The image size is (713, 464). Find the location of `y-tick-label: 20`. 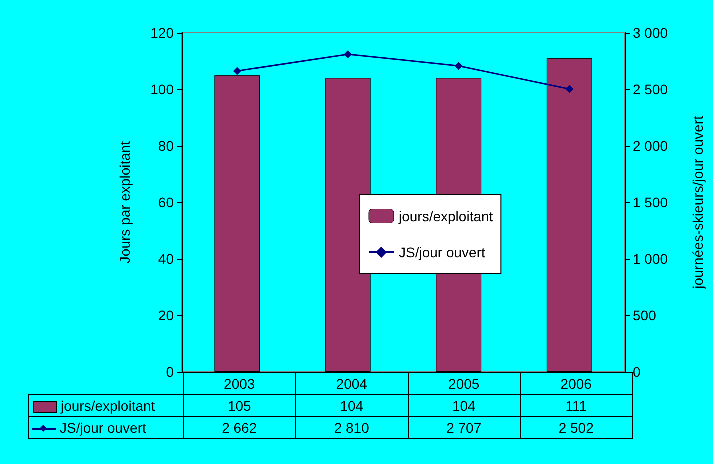

y-tick-label: 20 is located at coordinates (166, 316).